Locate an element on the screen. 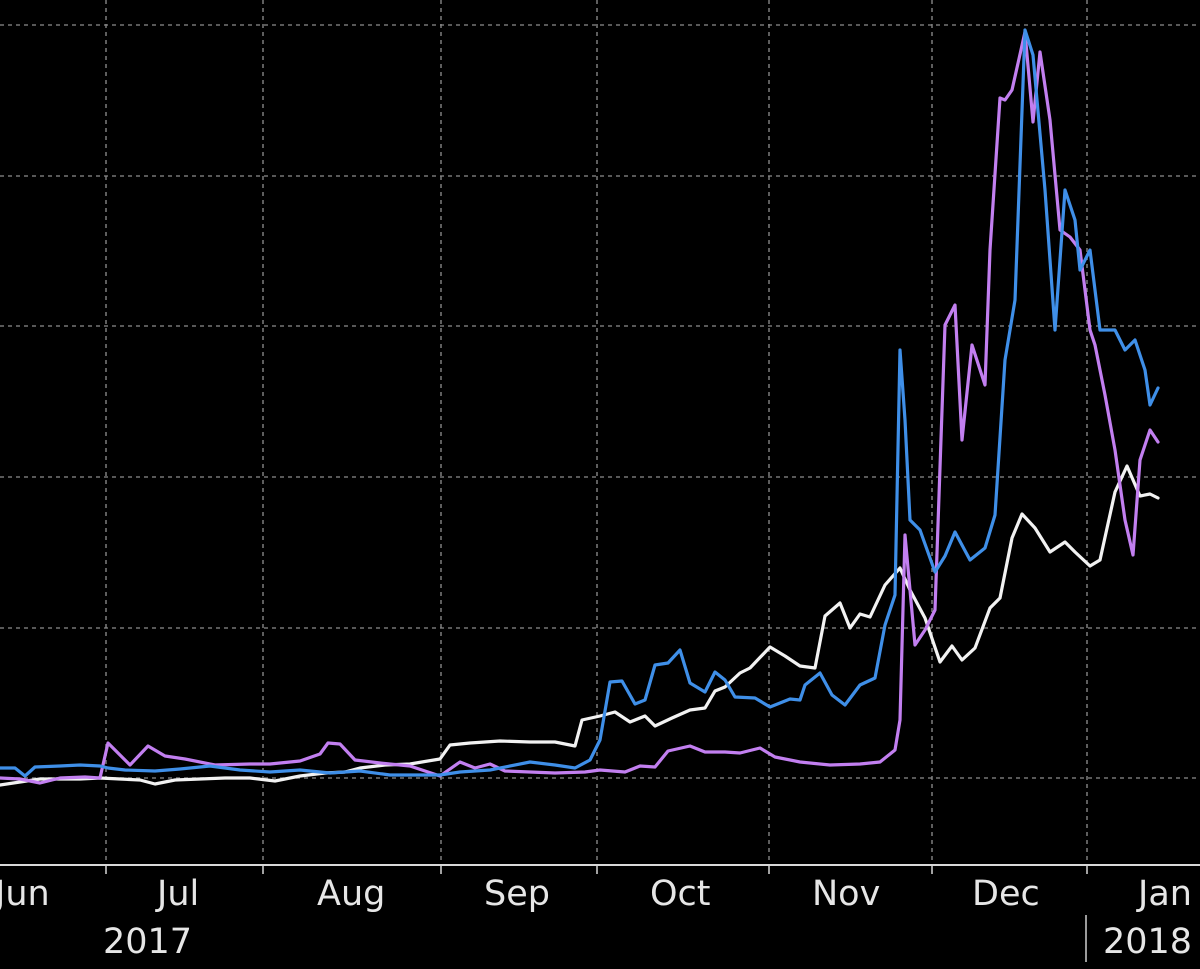  x-tick-label-nov: Nov is located at coordinates (846, 894).